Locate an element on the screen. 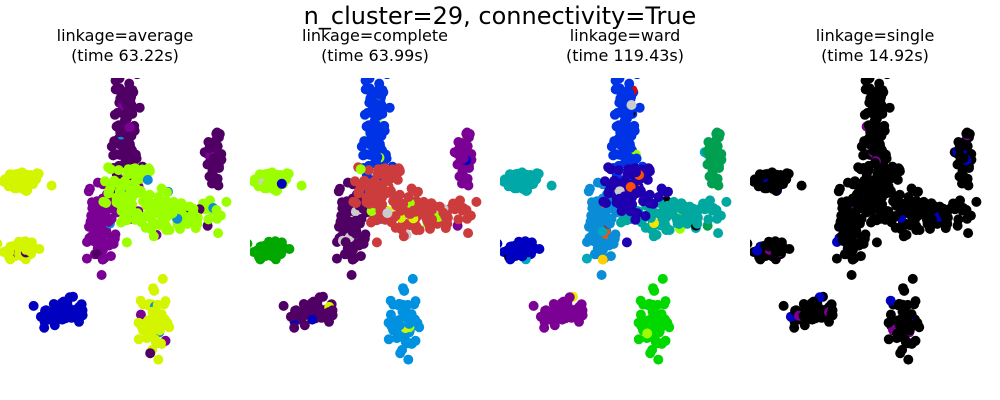  panel-title: linkage=complete (time 63.99s) is located at coordinates (375, 46).